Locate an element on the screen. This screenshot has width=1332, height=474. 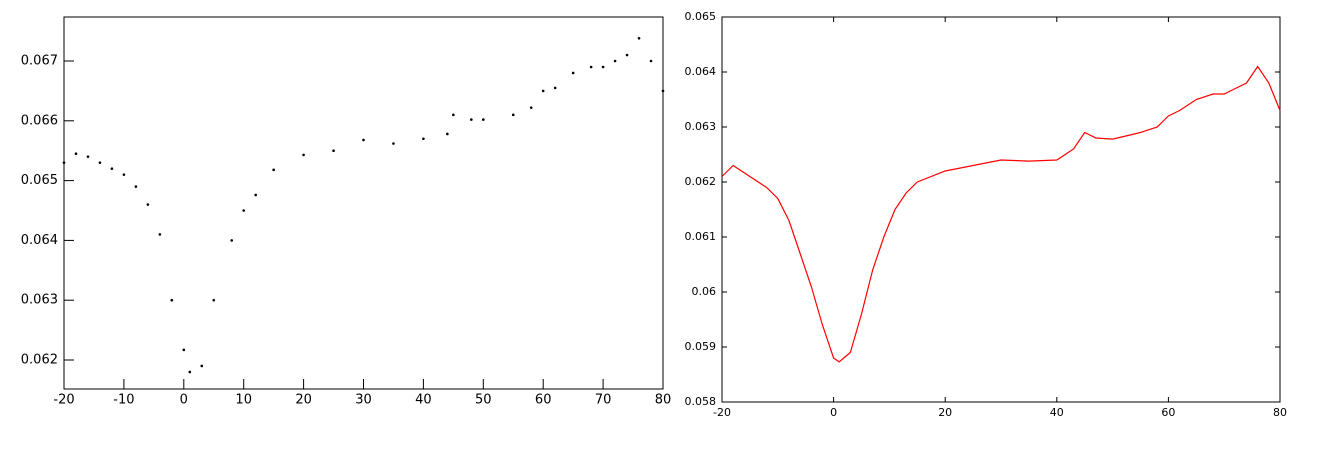
y-tick-label: 0.061 is located at coordinates (701, 236).